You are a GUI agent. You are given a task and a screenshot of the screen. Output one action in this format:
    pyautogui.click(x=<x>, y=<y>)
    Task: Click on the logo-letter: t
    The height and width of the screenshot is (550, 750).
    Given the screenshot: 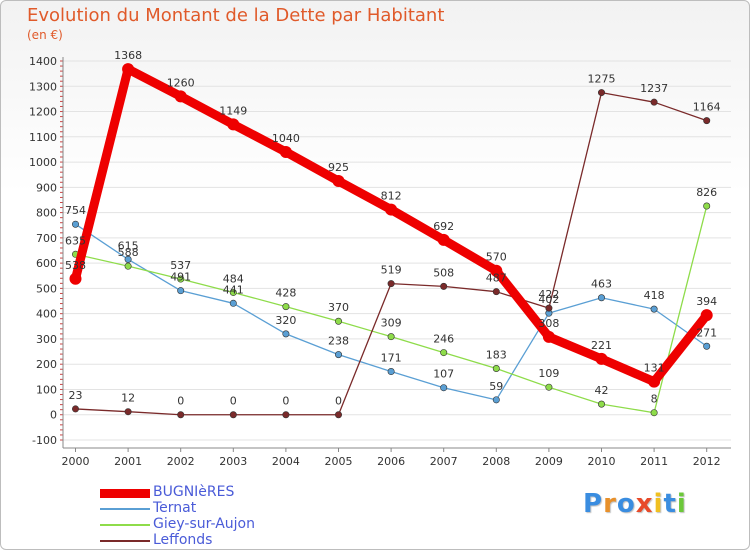 What is the action you would take?
    pyautogui.click(x=670, y=504)
    